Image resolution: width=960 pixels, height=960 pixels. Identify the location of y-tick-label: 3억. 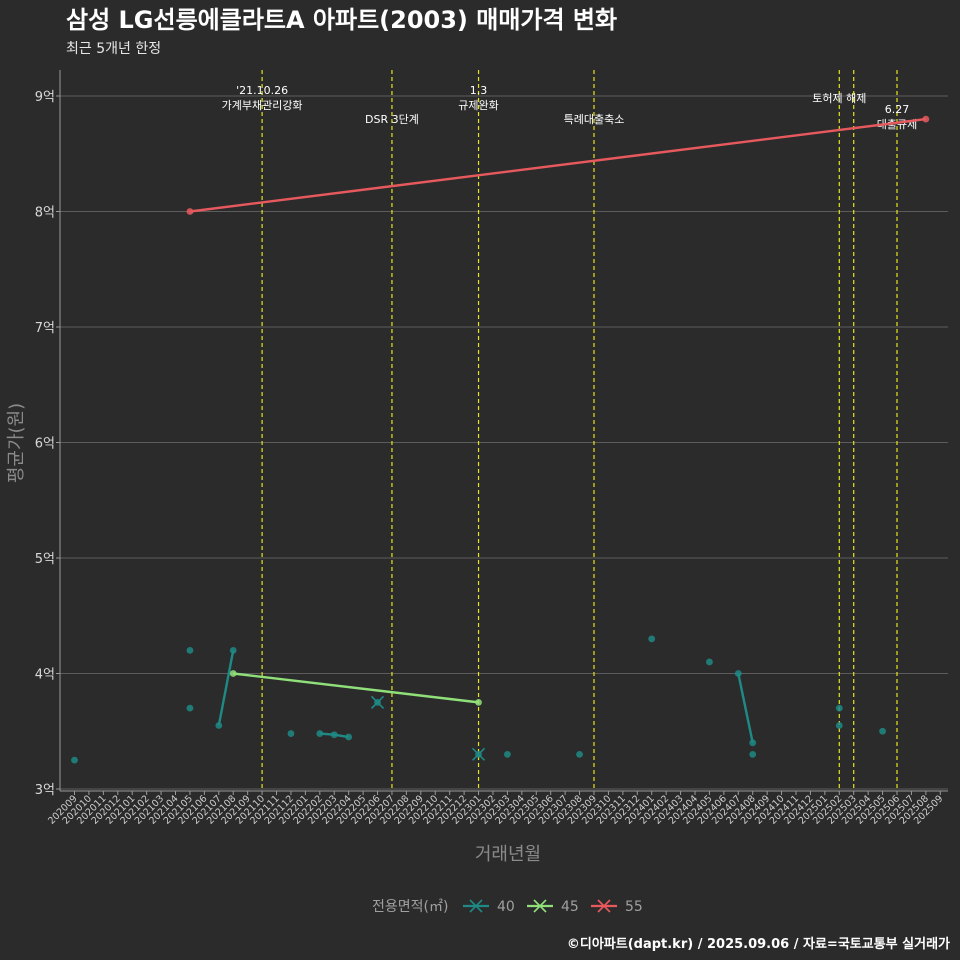
(45, 790).